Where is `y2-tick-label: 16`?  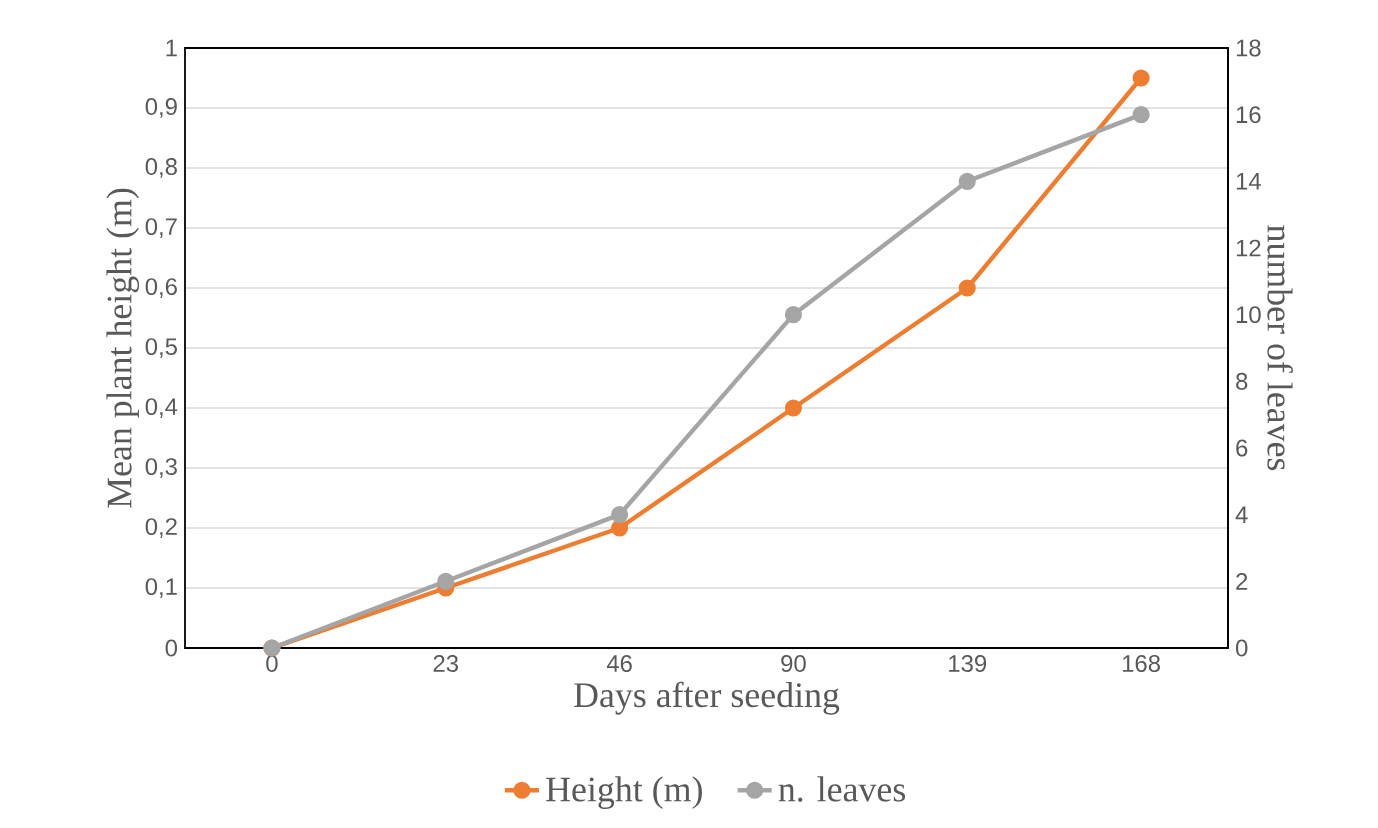 y2-tick-label: 16 is located at coordinates (1248, 115).